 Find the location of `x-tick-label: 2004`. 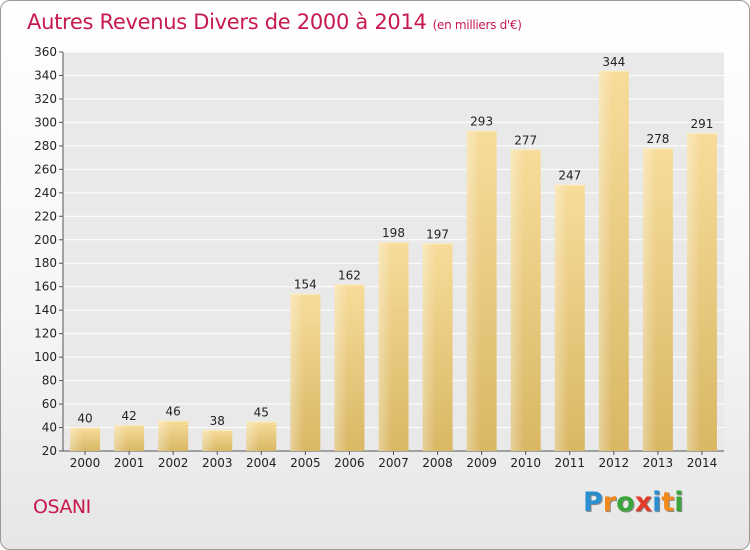

x-tick-label: 2004 is located at coordinates (261, 463).